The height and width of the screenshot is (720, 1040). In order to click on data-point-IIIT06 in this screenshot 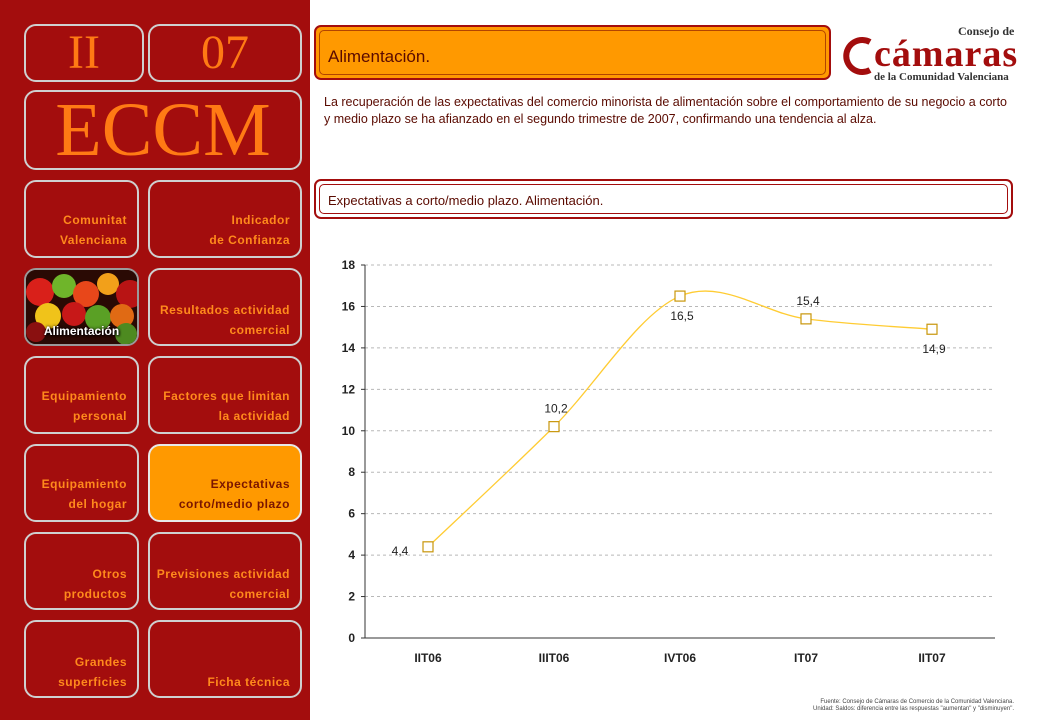, I will do `click(554, 427)`.